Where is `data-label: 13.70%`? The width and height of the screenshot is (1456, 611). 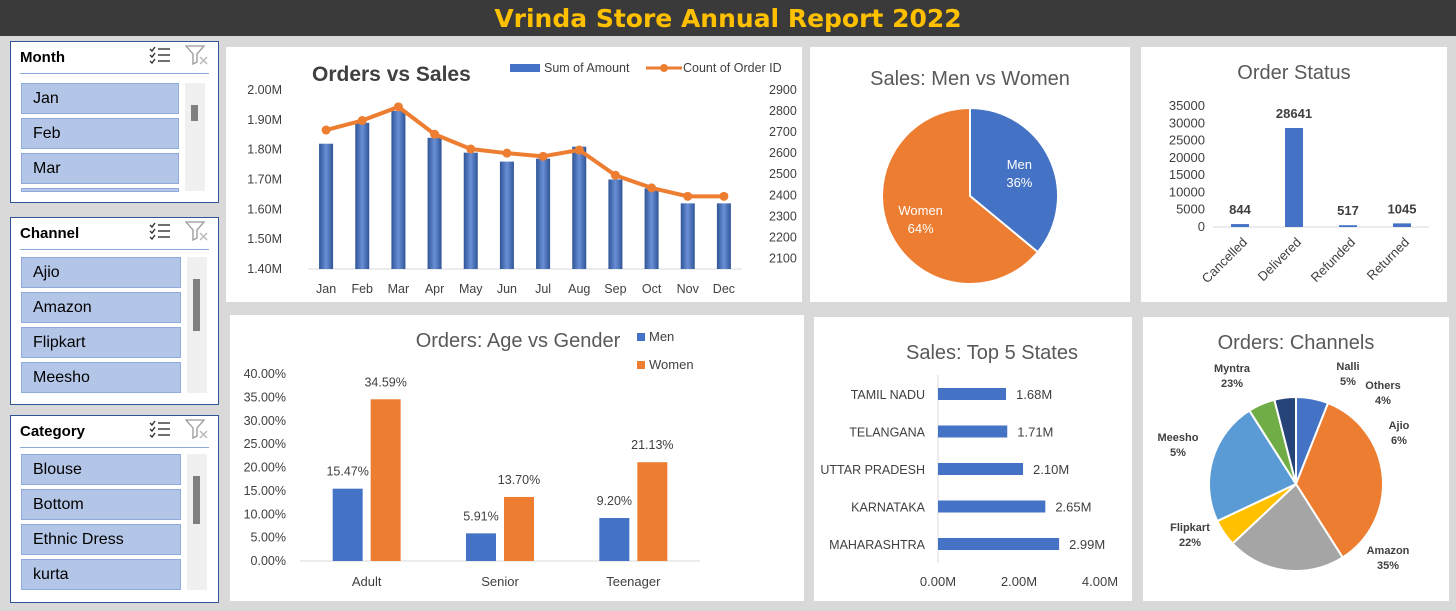 data-label: 13.70% is located at coordinates (519, 480).